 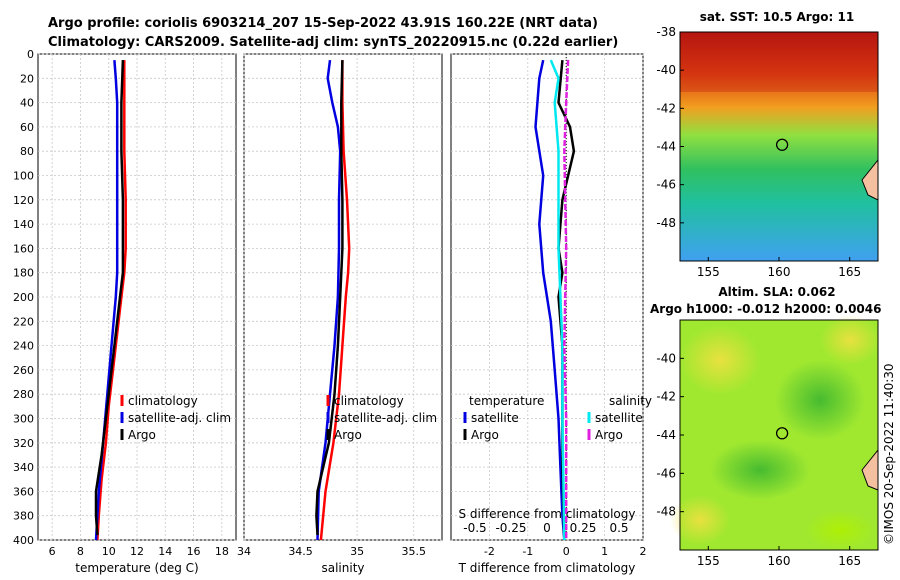 What do you see at coordinates (630, 401) in the screenshot?
I see `legend-title: salinity` at bounding box center [630, 401].